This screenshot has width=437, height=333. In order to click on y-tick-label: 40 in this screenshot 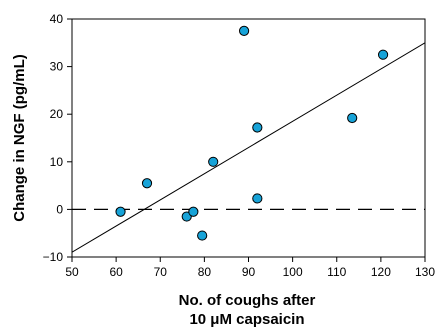, I will do `click(57, 19)`.